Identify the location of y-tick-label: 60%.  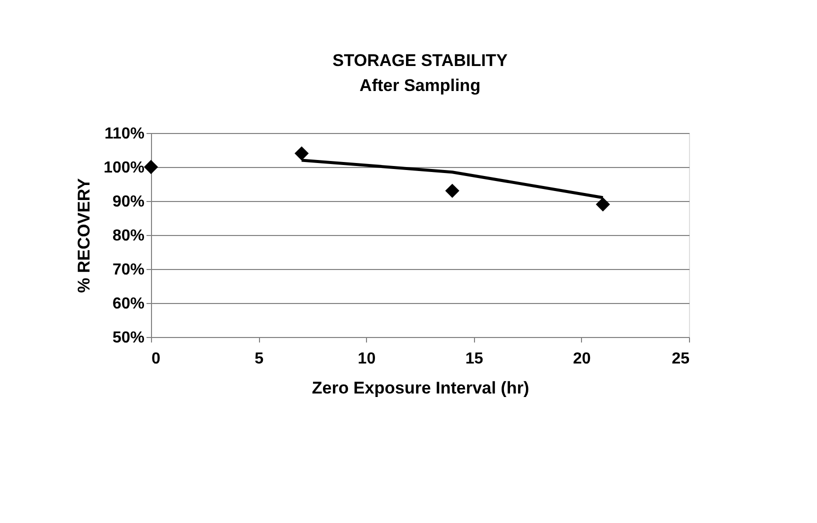
(128, 304).